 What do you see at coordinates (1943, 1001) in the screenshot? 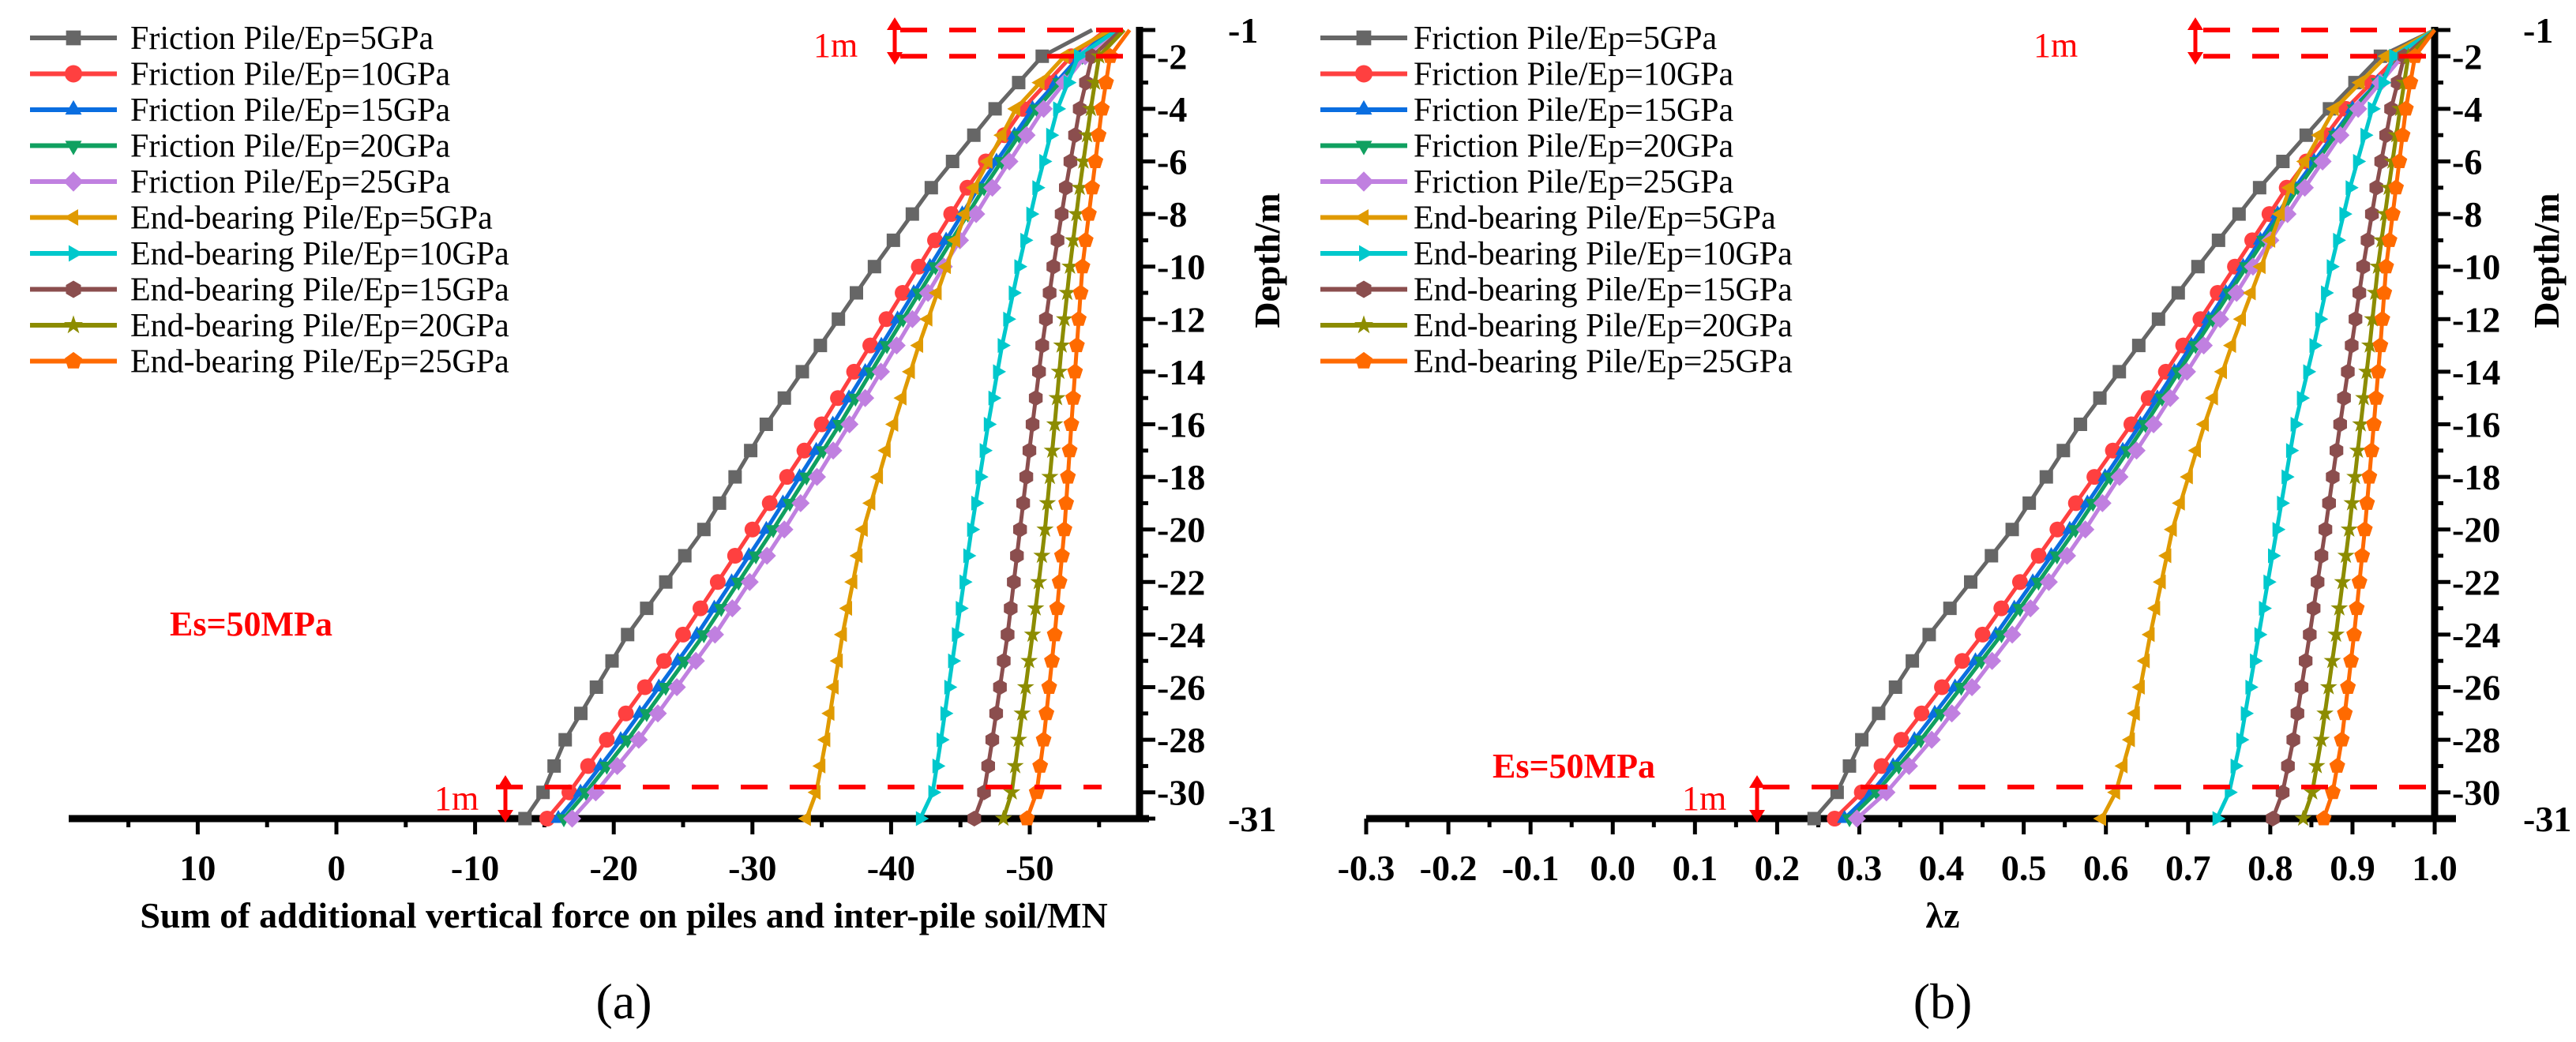
I see `chart-b-panel-label: (b)` at bounding box center [1943, 1001].